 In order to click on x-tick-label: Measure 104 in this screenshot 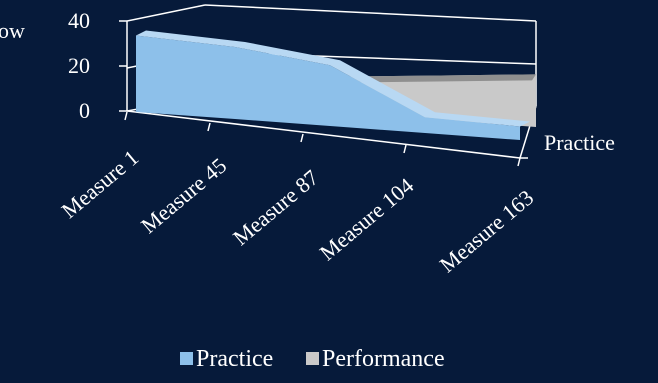, I will do `click(367, 219)`.